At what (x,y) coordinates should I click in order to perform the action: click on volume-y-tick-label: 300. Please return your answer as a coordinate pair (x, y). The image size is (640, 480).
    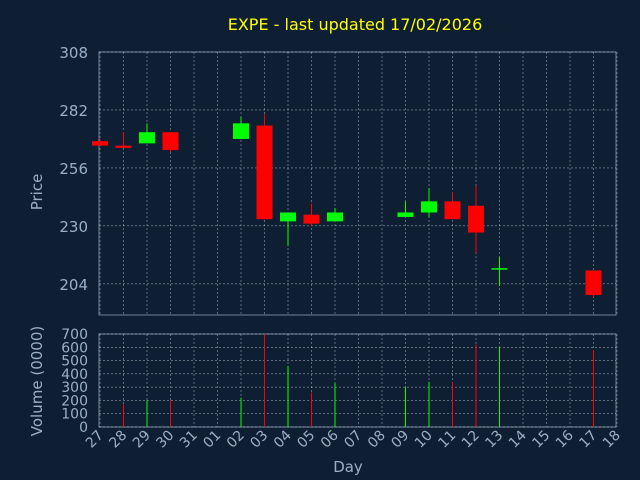
    Looking at the image, I should click on (74, 388).